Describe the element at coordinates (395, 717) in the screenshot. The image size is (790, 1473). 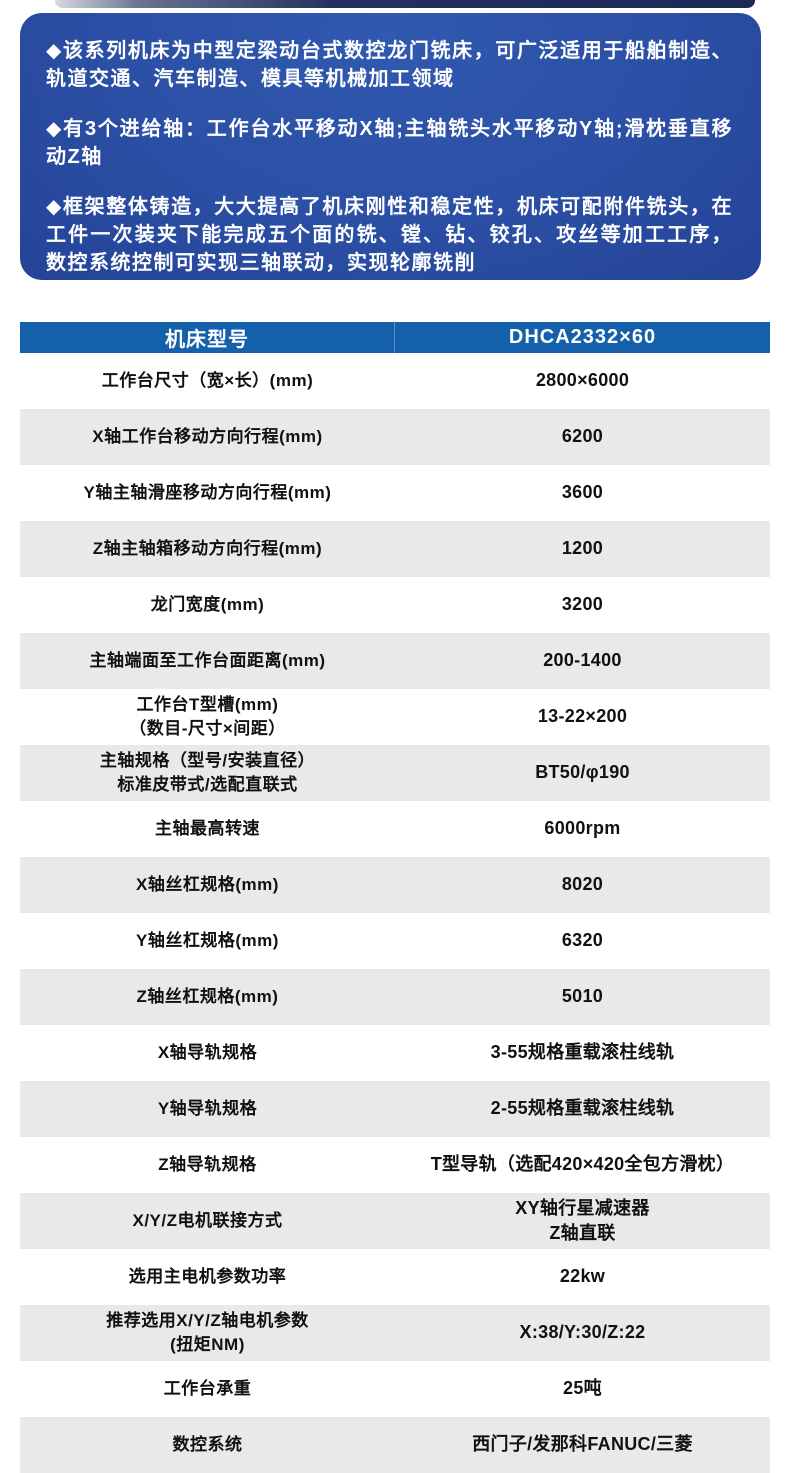
I see `spec-row-t-slot: 工作台T型槽(mm) （数目-尺寸×间距） 13-22×200` at that location.